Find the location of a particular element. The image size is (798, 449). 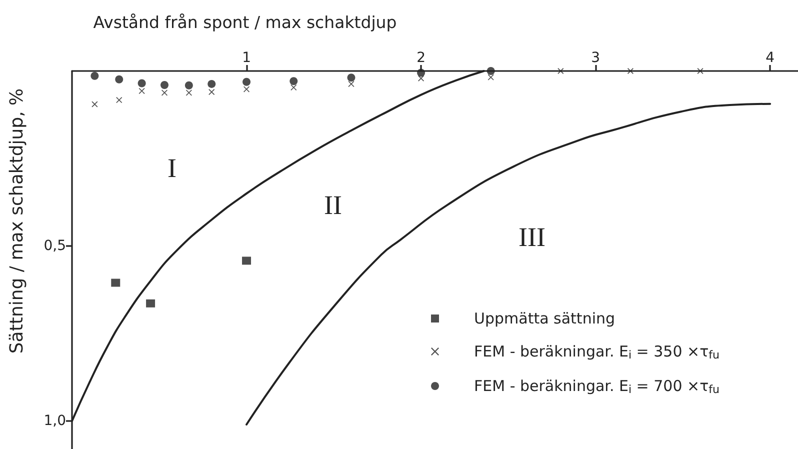

y-tick-label: 1,0 is located at coordinates (55, 421).